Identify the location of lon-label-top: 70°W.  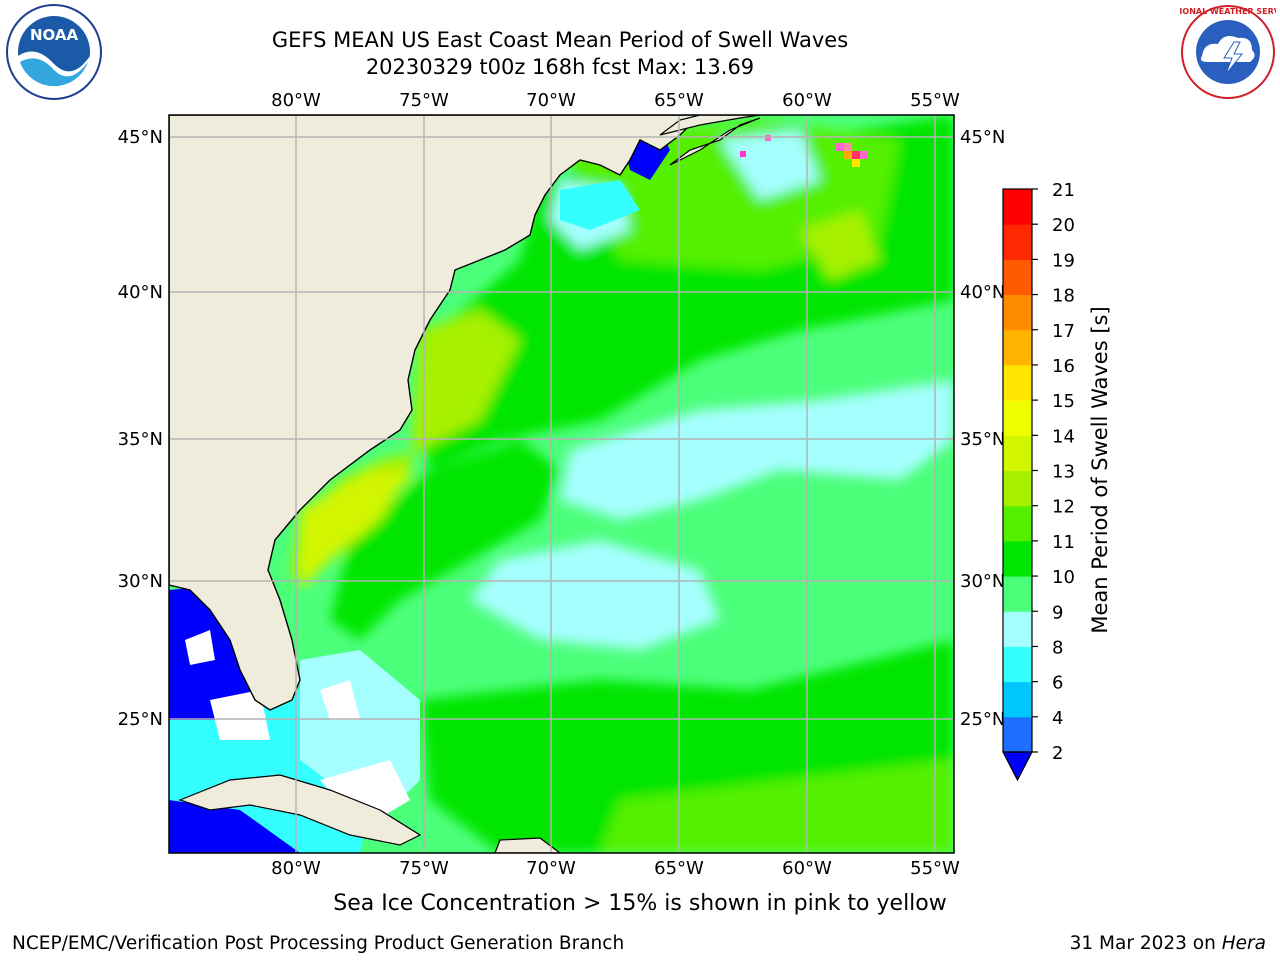
(551, 100).